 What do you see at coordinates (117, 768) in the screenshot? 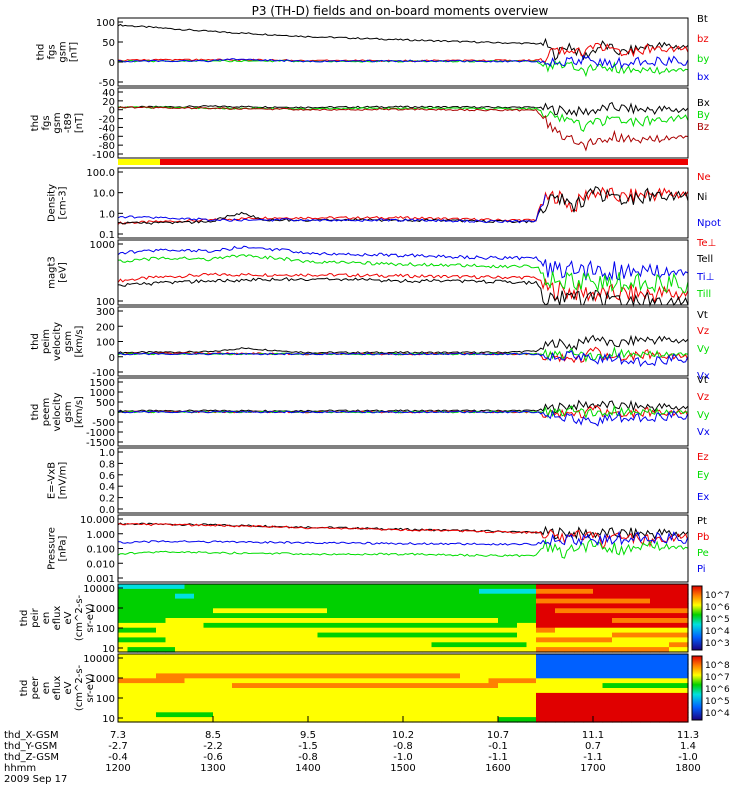
I see `time-hour_ticks-0: 1200` at bounding box center [117, 768].